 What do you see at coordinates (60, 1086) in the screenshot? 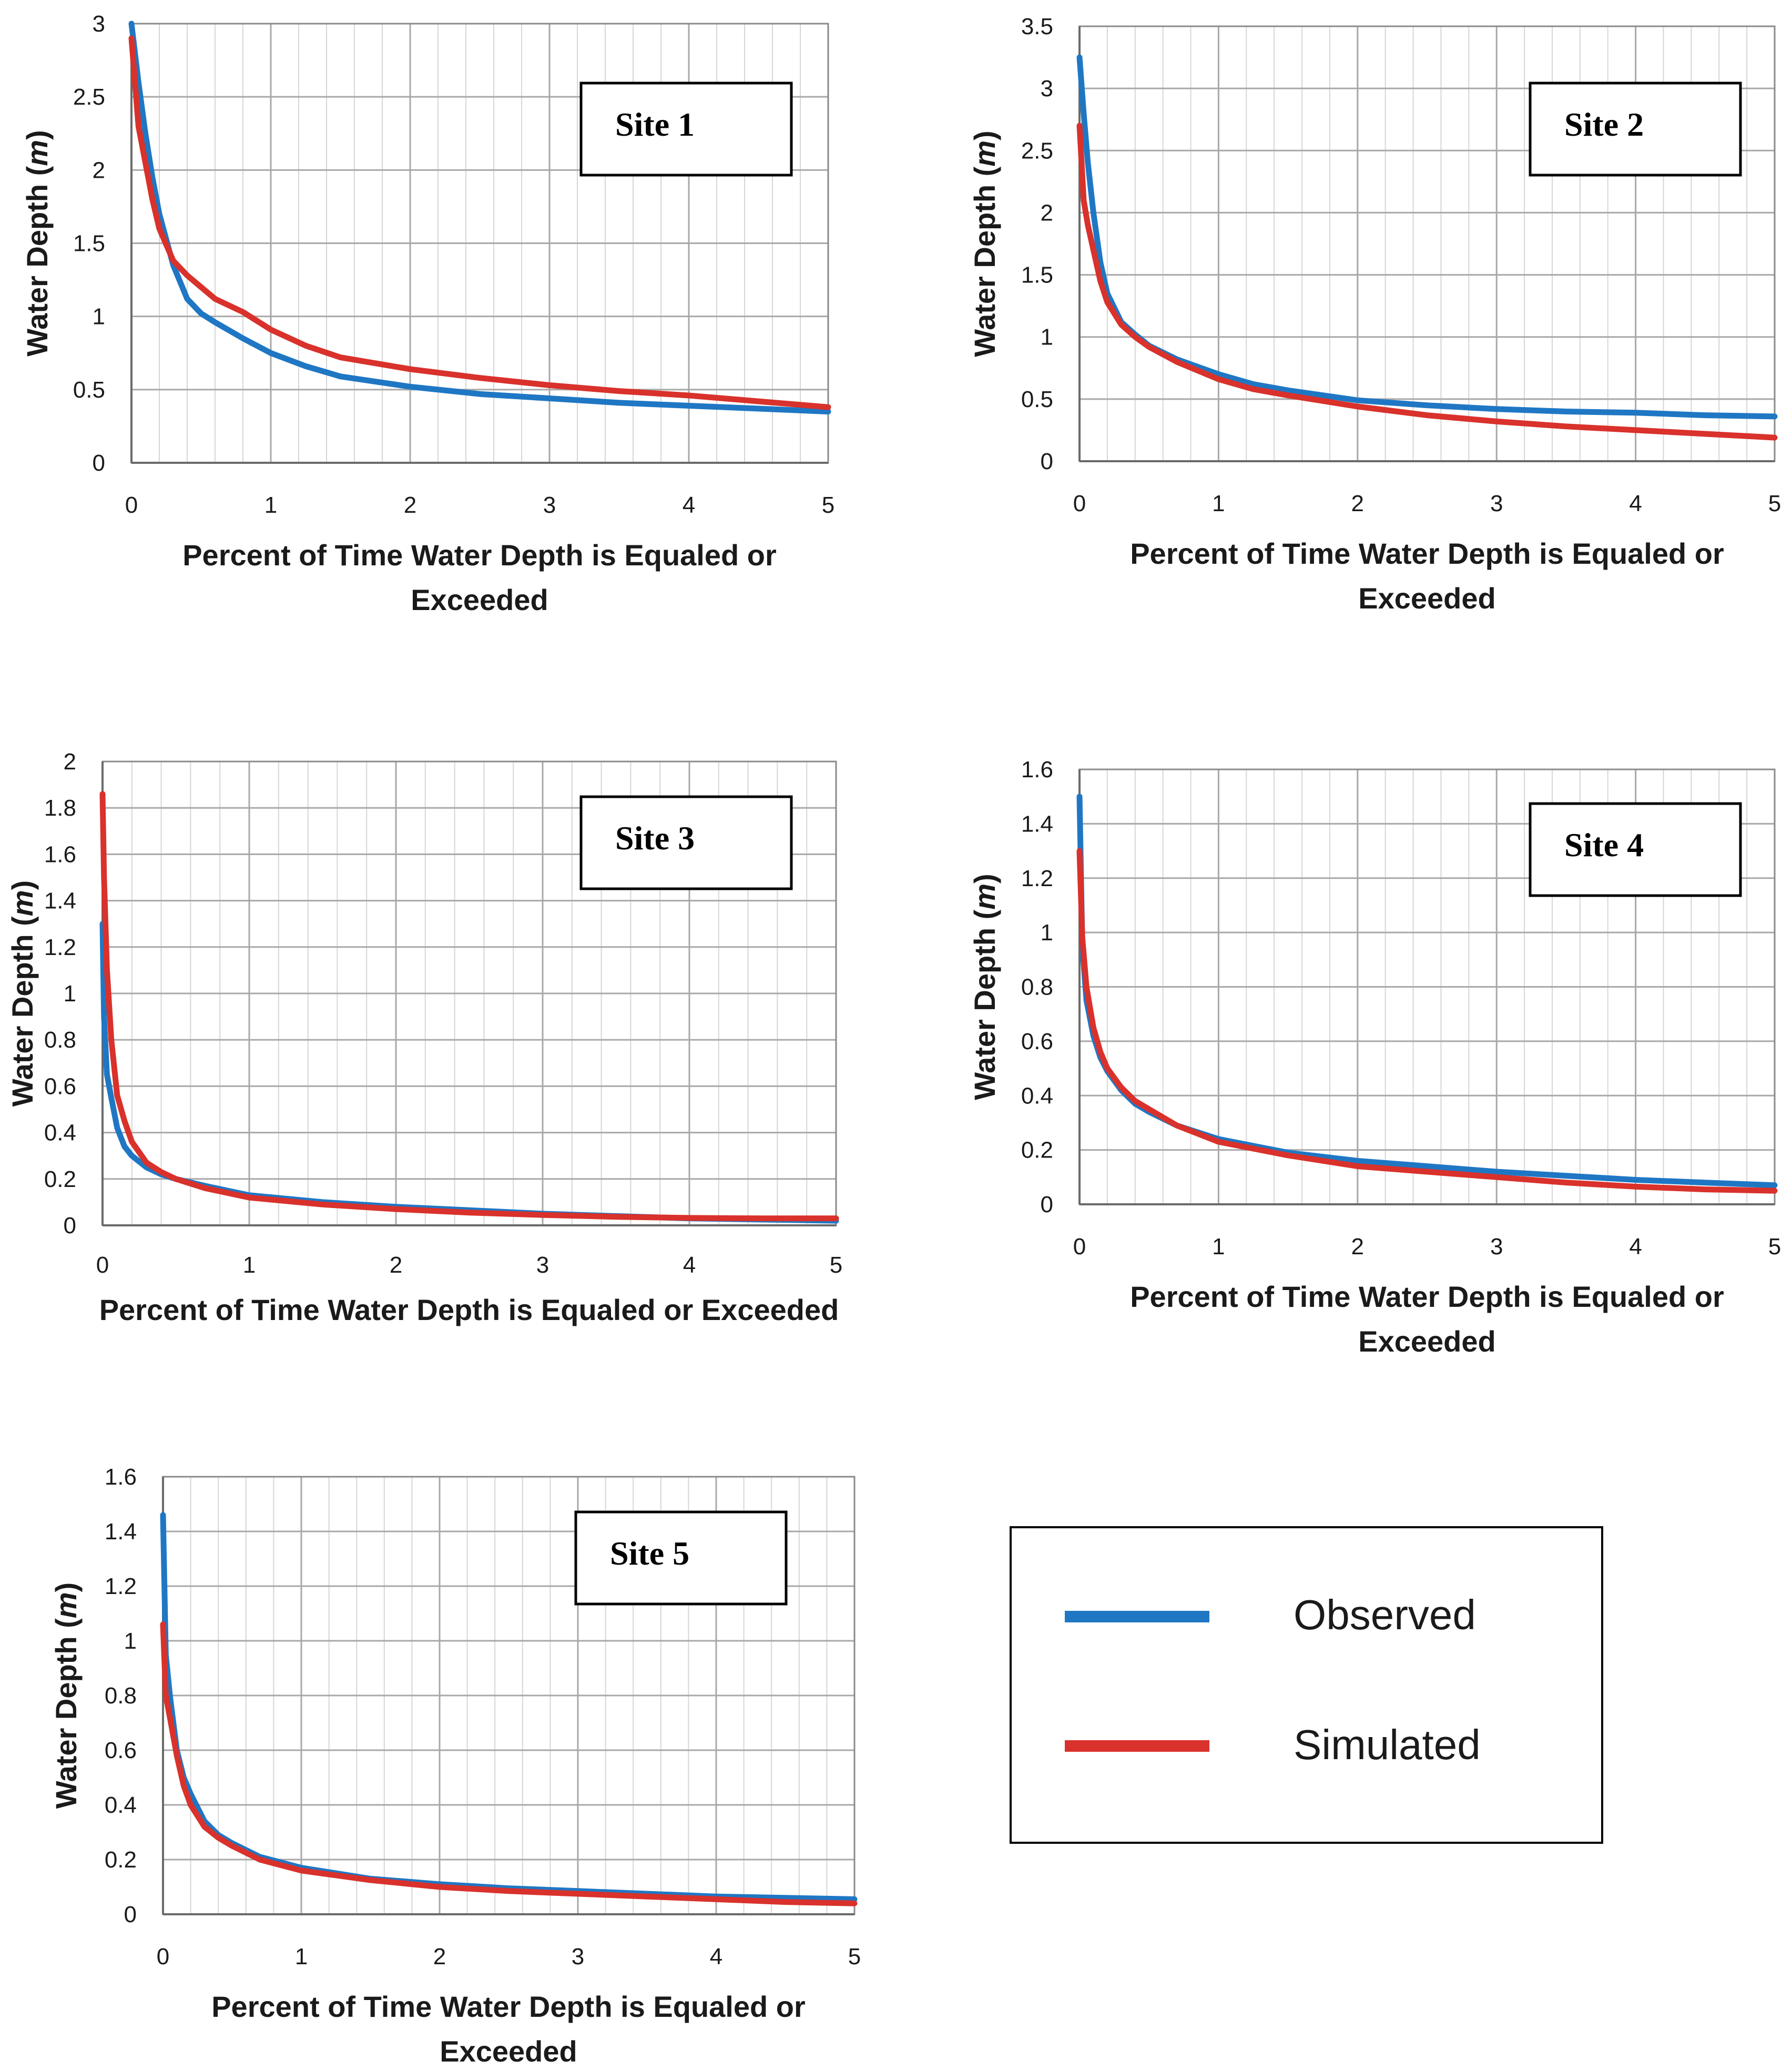
I see `y-tick-label: 0.6` at bounding box center [60, 1086].